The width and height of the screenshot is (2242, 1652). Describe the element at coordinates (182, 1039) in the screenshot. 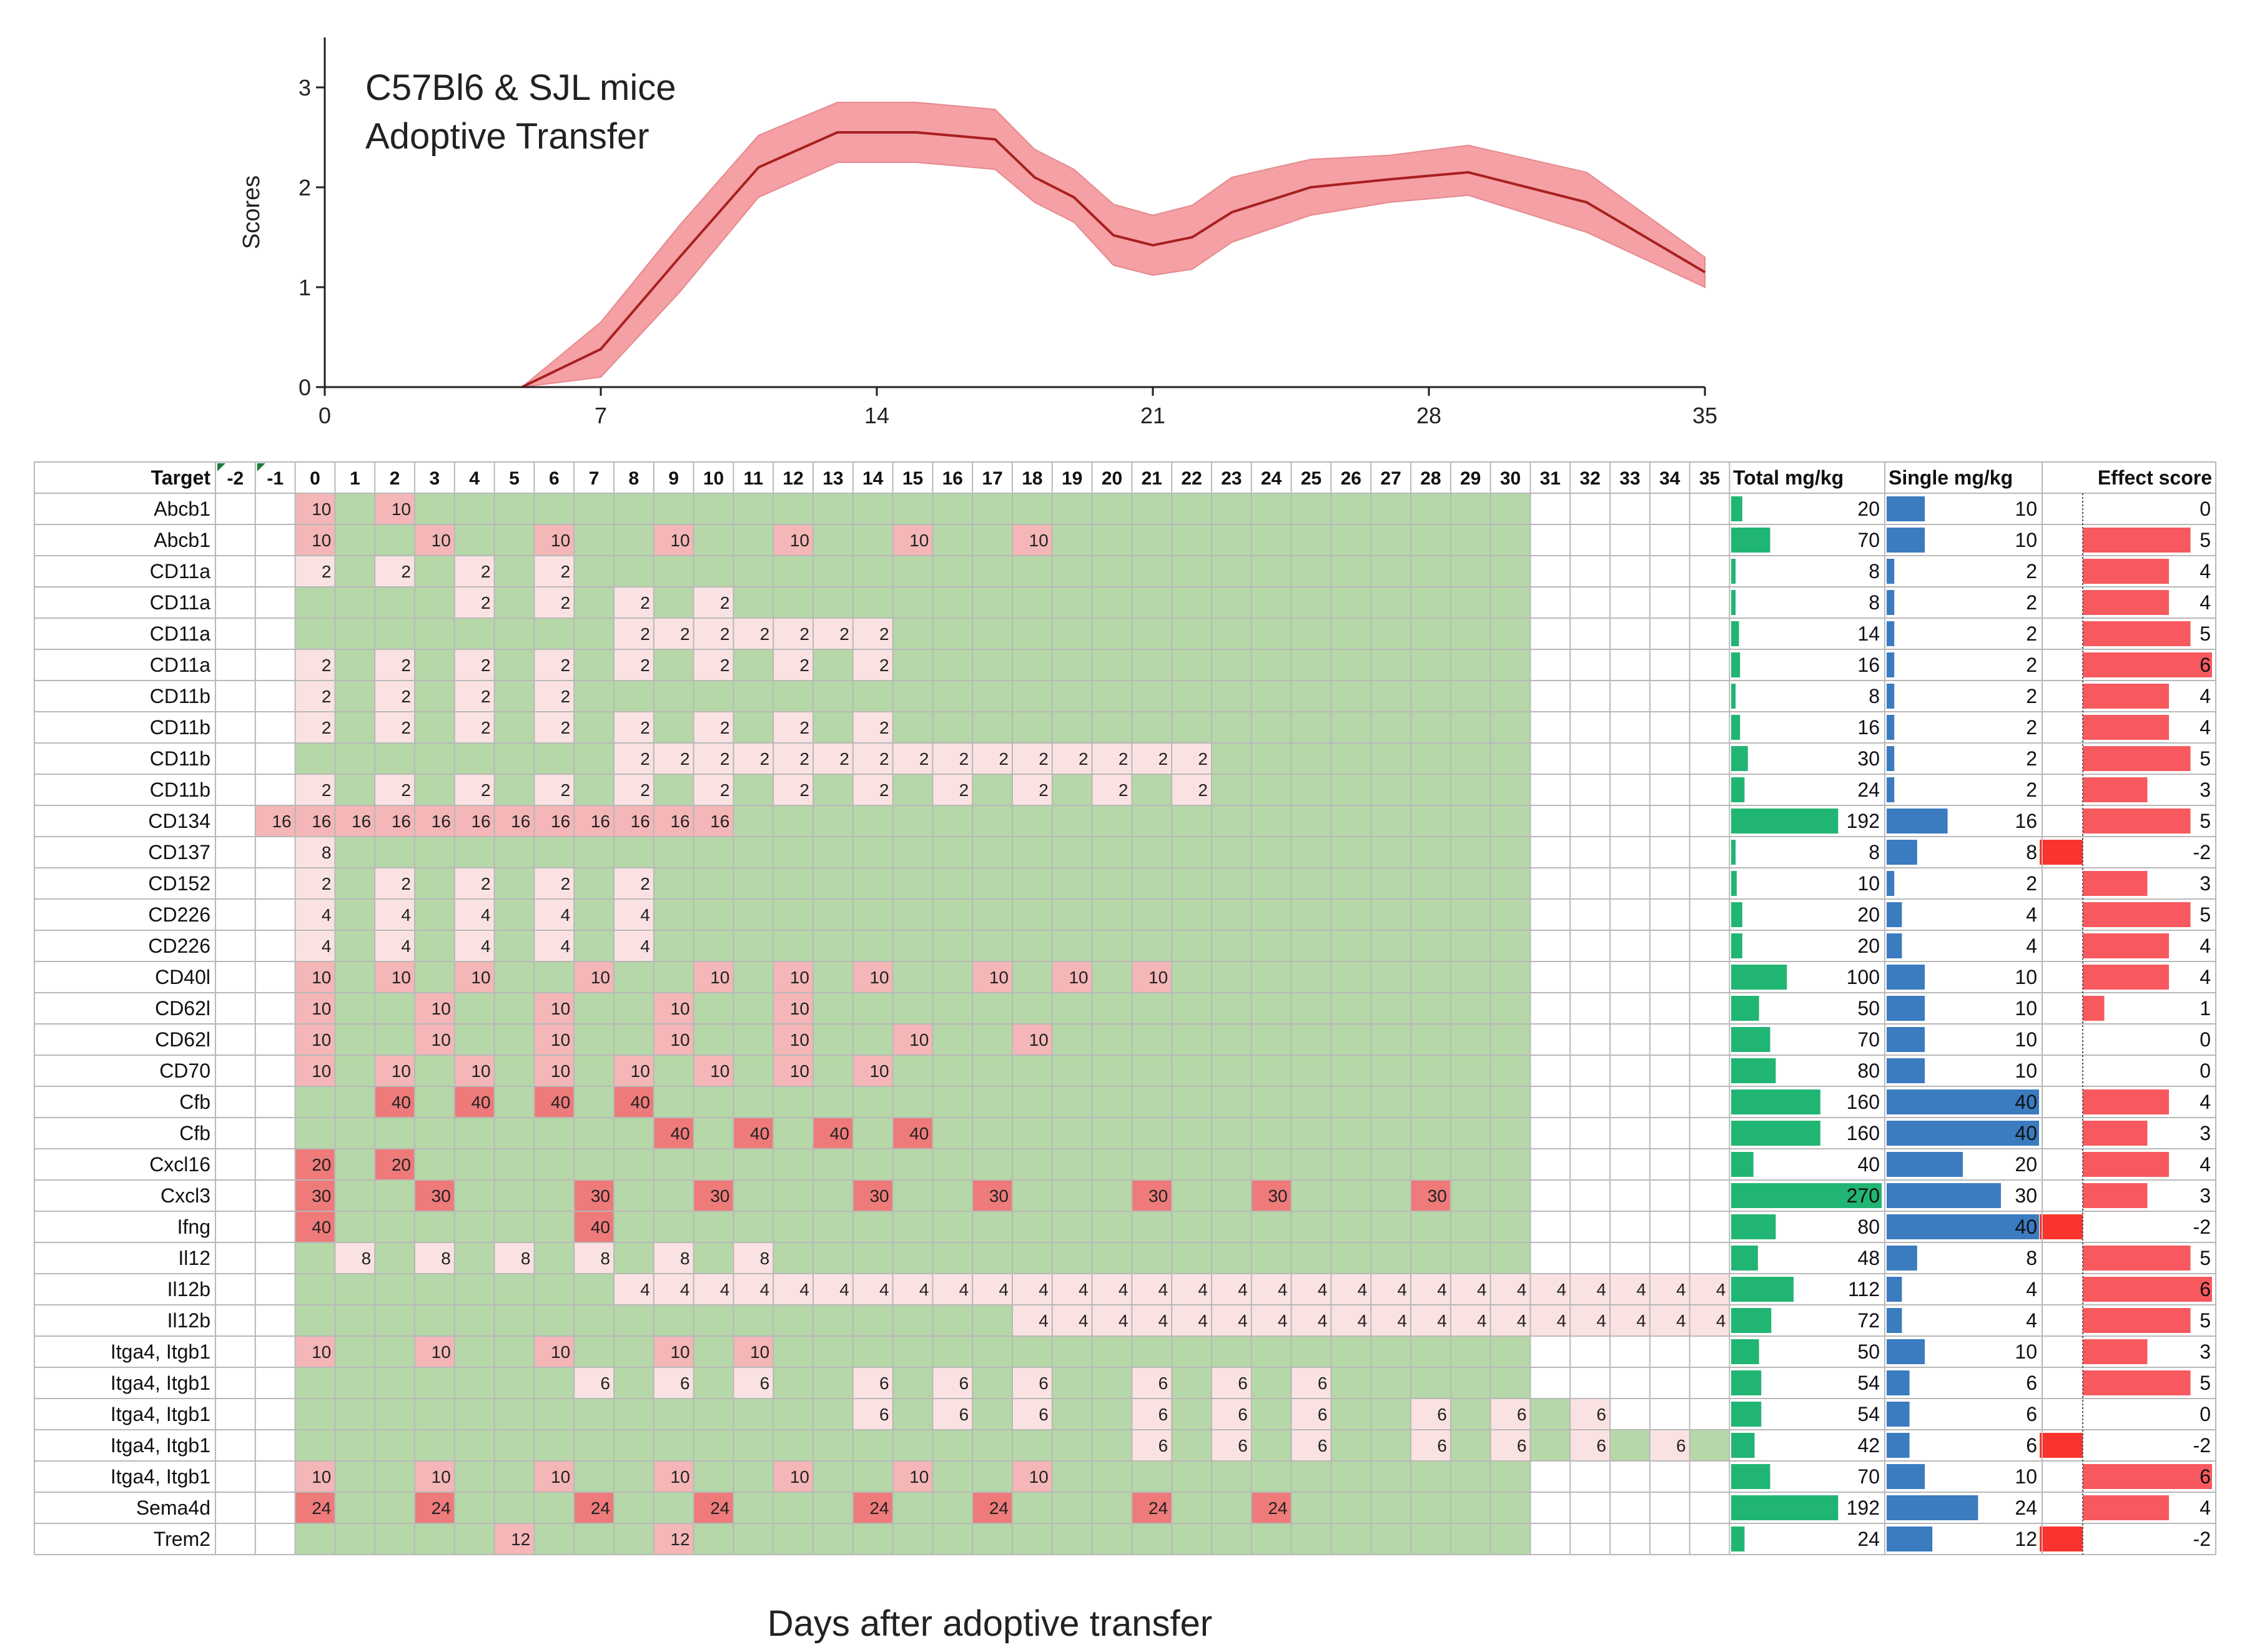

I see `row-target-label: CD62l` at that location.